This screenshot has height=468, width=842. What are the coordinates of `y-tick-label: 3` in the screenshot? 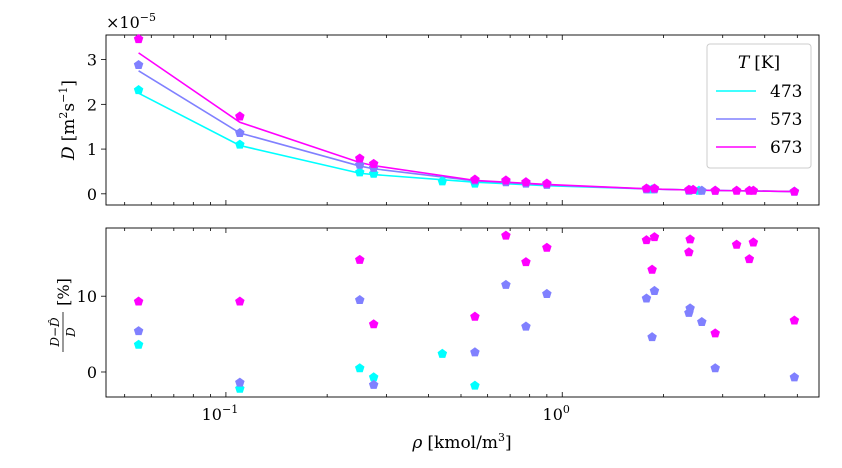 It's located at (92, 60).